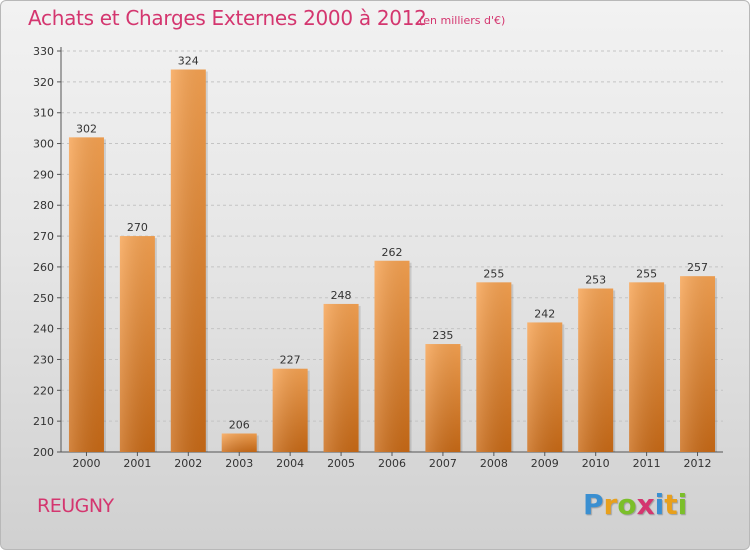 The image size is (750, 550). I want to click on y-tick-label: 280, so click(43, 205).